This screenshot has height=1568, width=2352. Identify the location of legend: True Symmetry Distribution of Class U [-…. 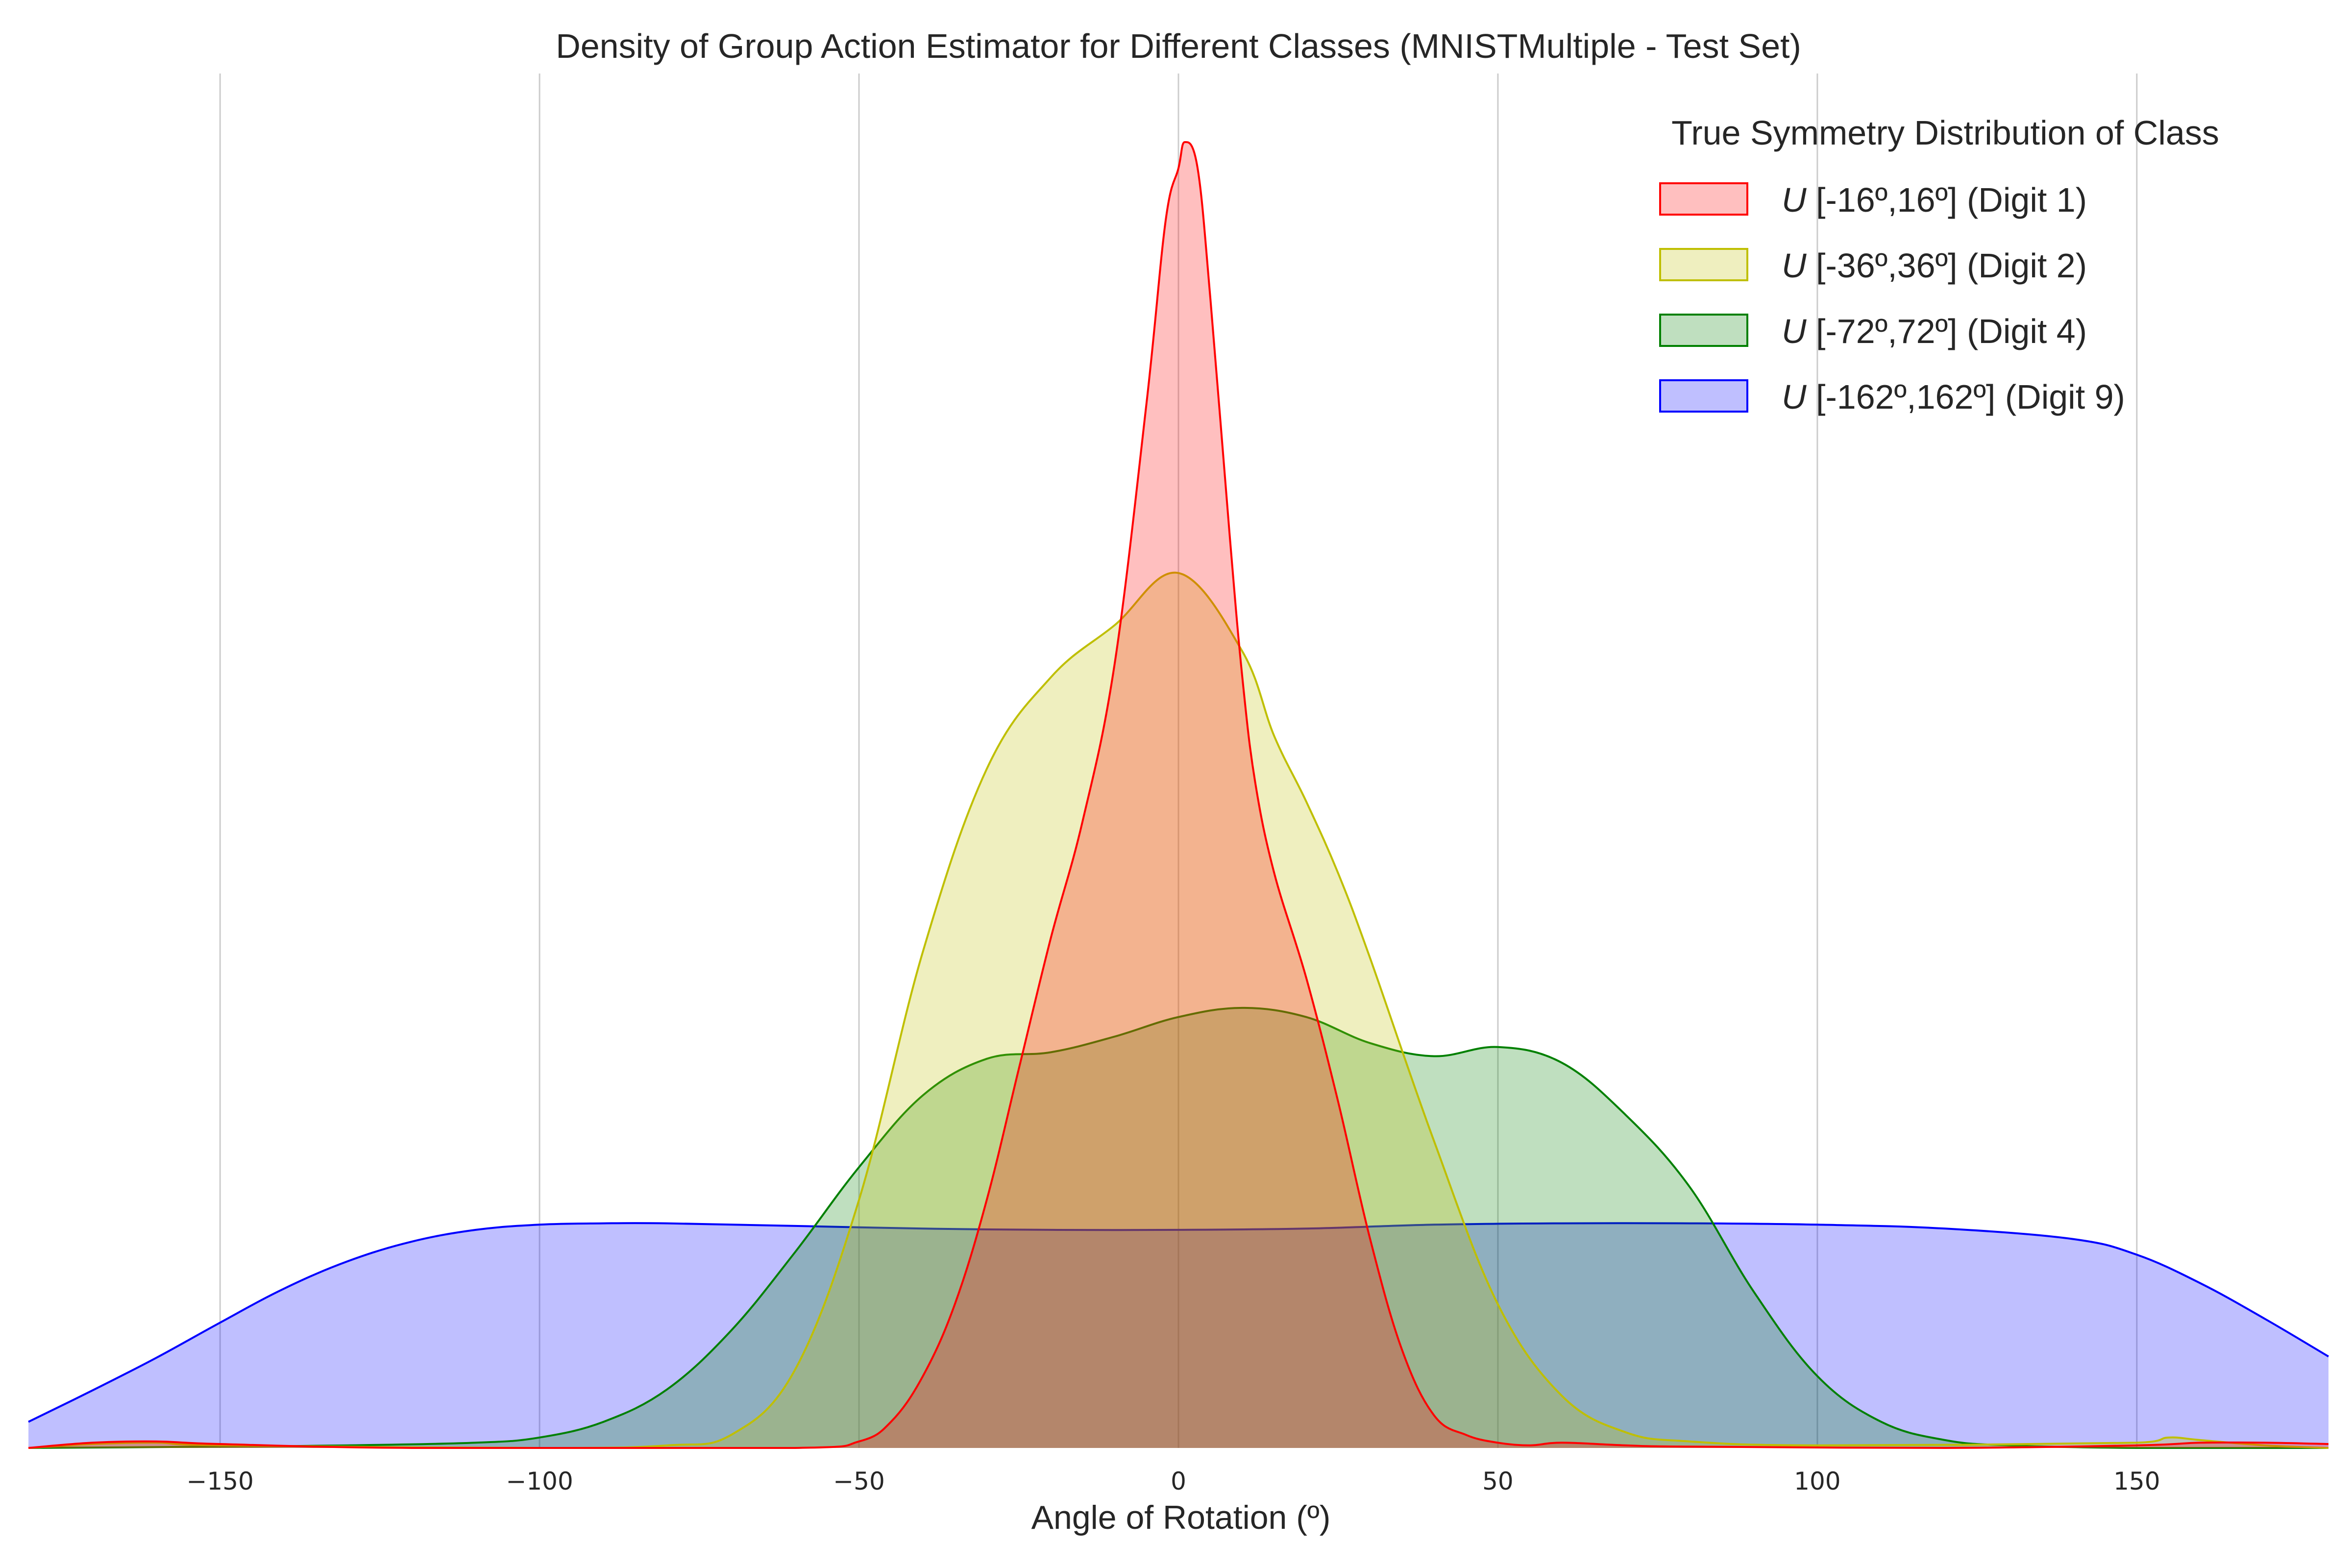
(1939, 265).